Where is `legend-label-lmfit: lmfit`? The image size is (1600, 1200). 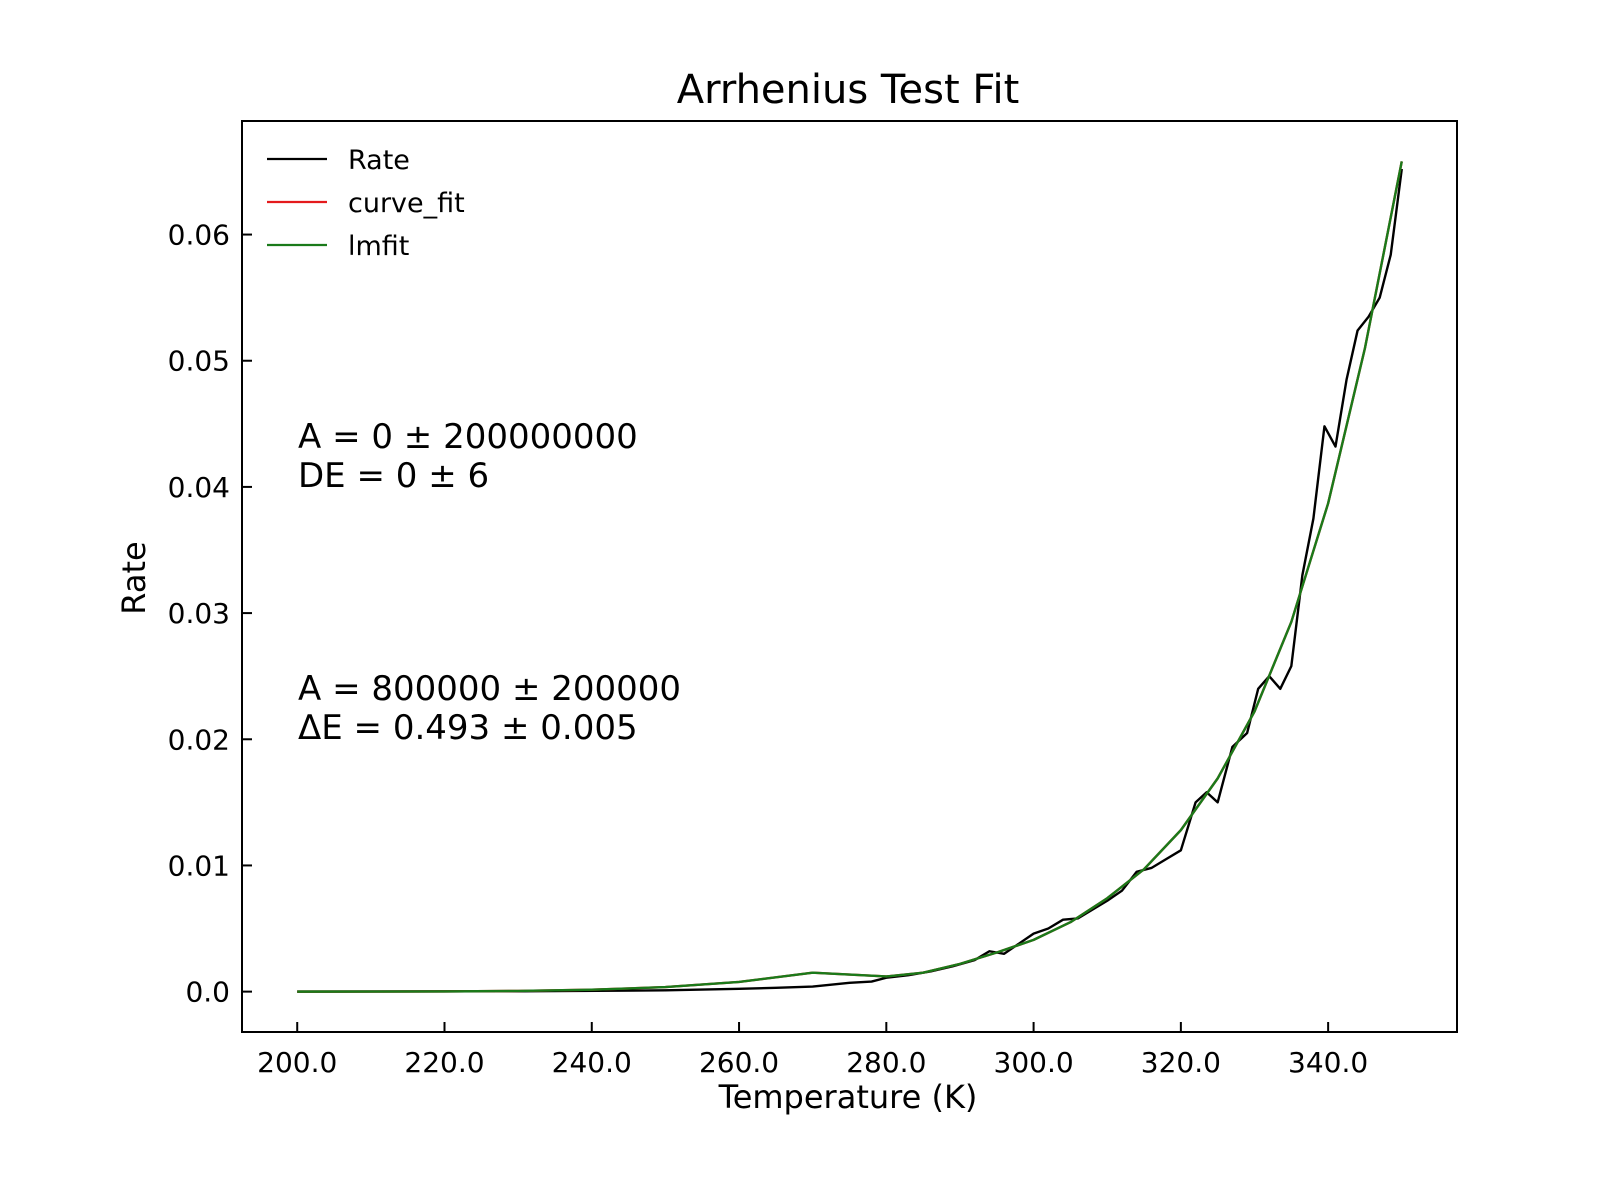
legend-label-lmfit: lmfit is located at coordinates (378, 246).